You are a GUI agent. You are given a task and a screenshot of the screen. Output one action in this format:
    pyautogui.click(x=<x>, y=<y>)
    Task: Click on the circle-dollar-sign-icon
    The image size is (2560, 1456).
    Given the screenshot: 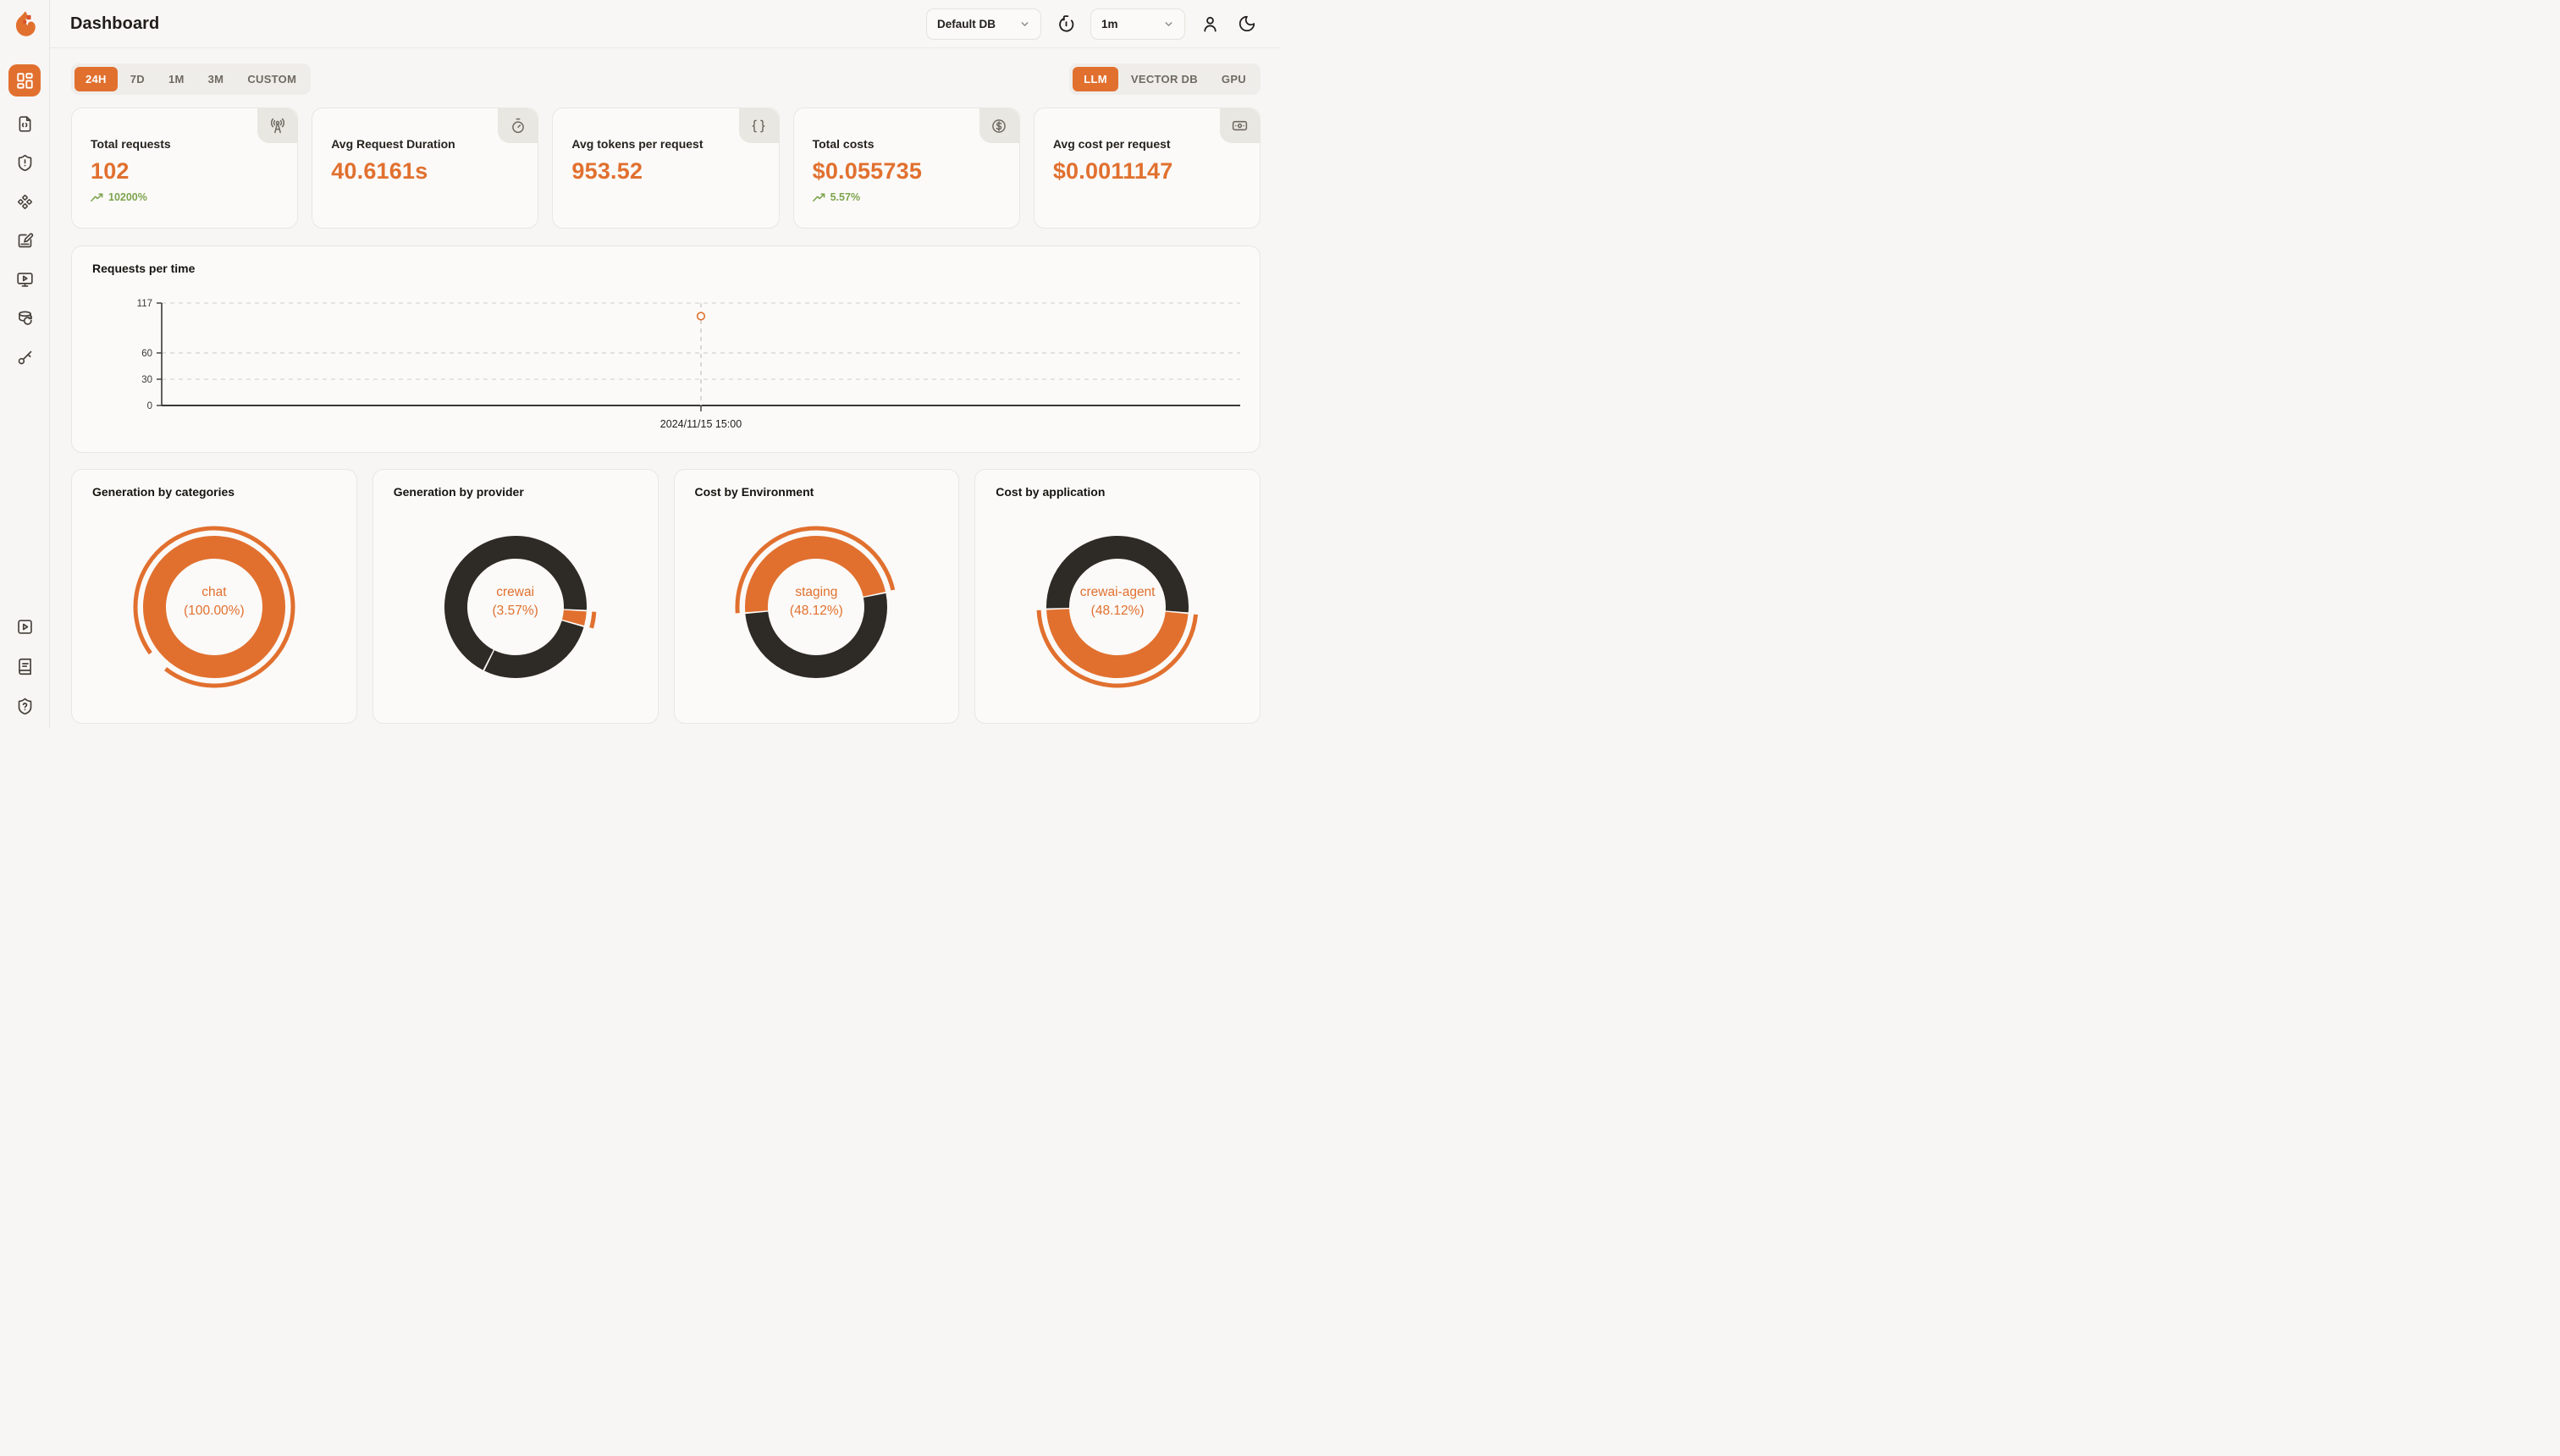 What is the action you would take?
    pyautogui.click(x=999, y=126)
    